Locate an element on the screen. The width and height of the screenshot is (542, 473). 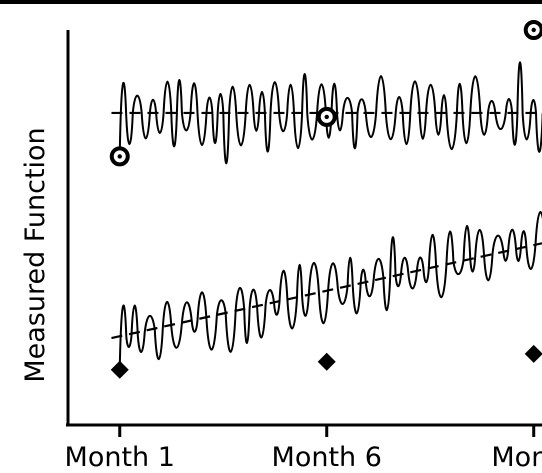
top-border is located at coordinates (271, 2).